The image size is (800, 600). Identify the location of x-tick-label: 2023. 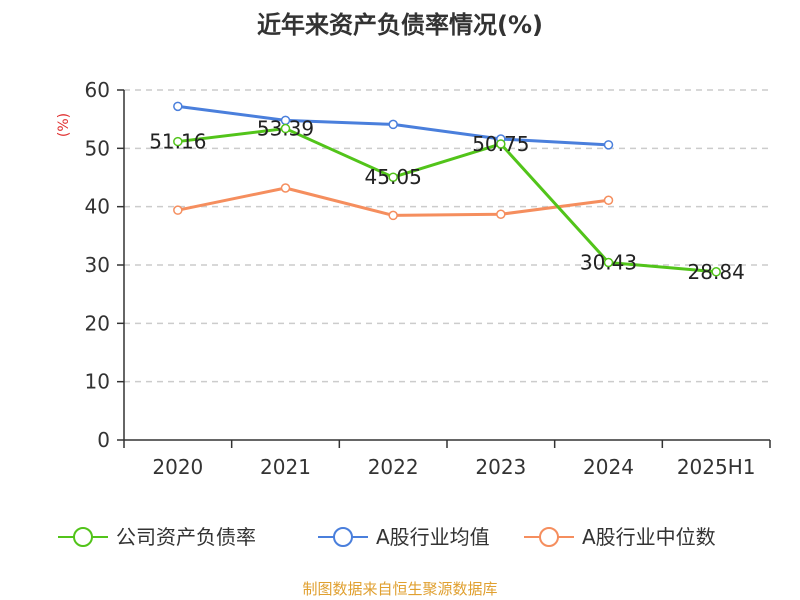
(500, 467).